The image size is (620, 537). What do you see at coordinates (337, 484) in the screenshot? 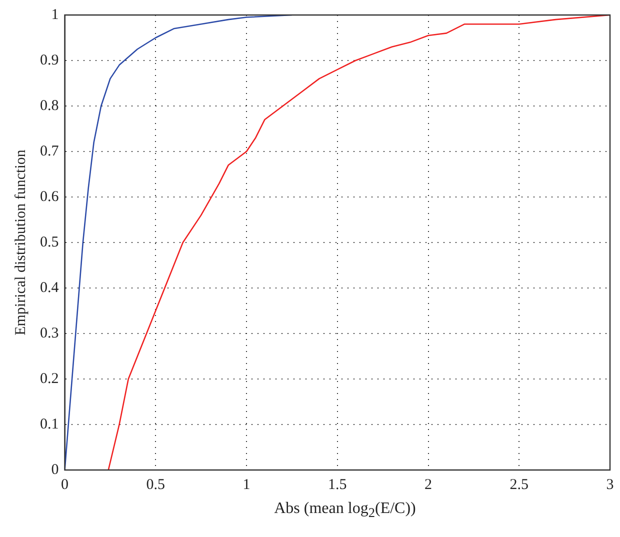
I see `x-tick-label: 1.5` at bounding box center [337, 484].